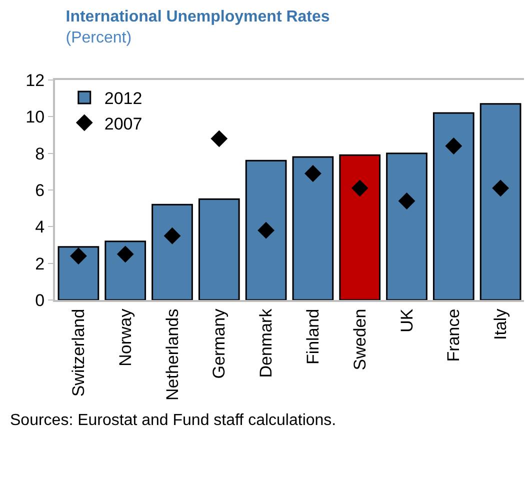  I want to click on legend-label: 2012, so click(123, 98).